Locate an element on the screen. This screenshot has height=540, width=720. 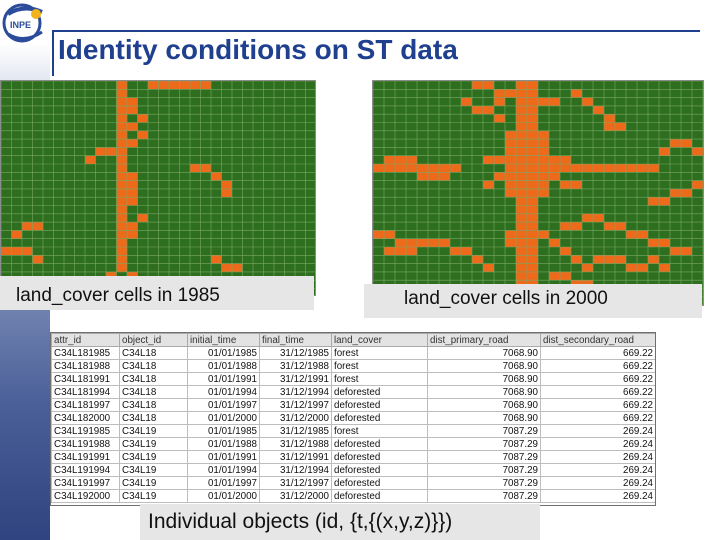
column-header: attr_id is located at coordinates (85, 340).